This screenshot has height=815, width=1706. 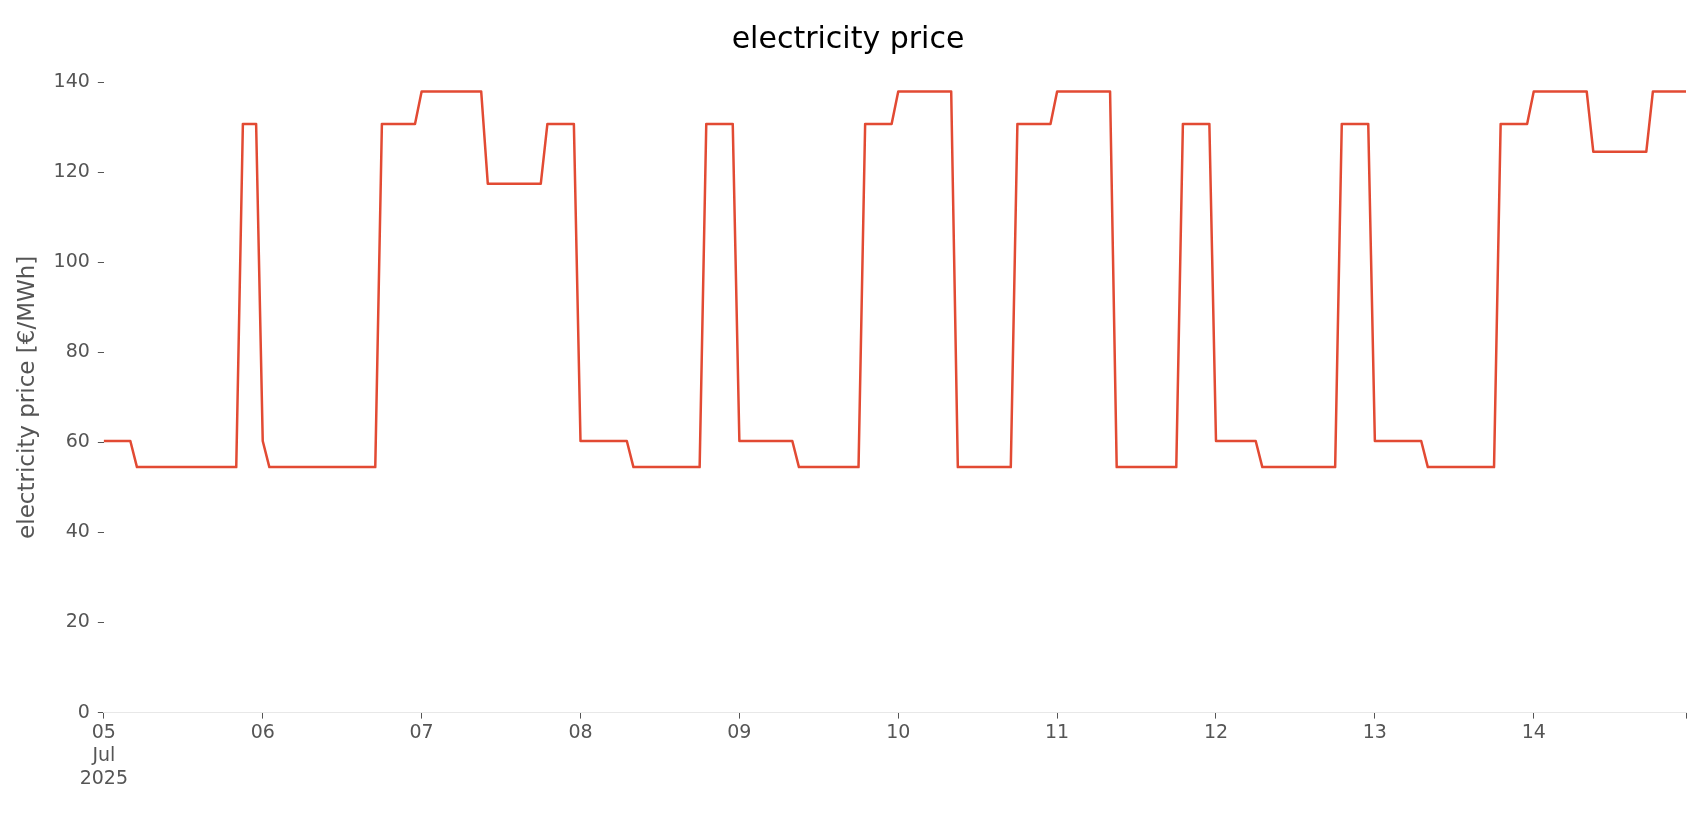 What do you see at coordinates (77, 440) in the screenshot?
I see `y-tick-label: 60` at bounding box center [77, 440].